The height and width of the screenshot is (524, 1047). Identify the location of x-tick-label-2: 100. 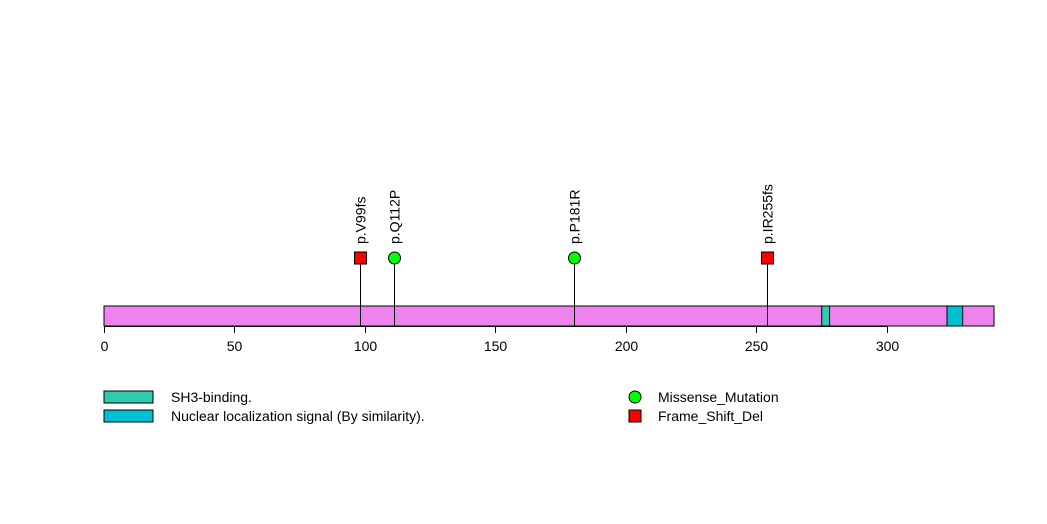
(366, 346).